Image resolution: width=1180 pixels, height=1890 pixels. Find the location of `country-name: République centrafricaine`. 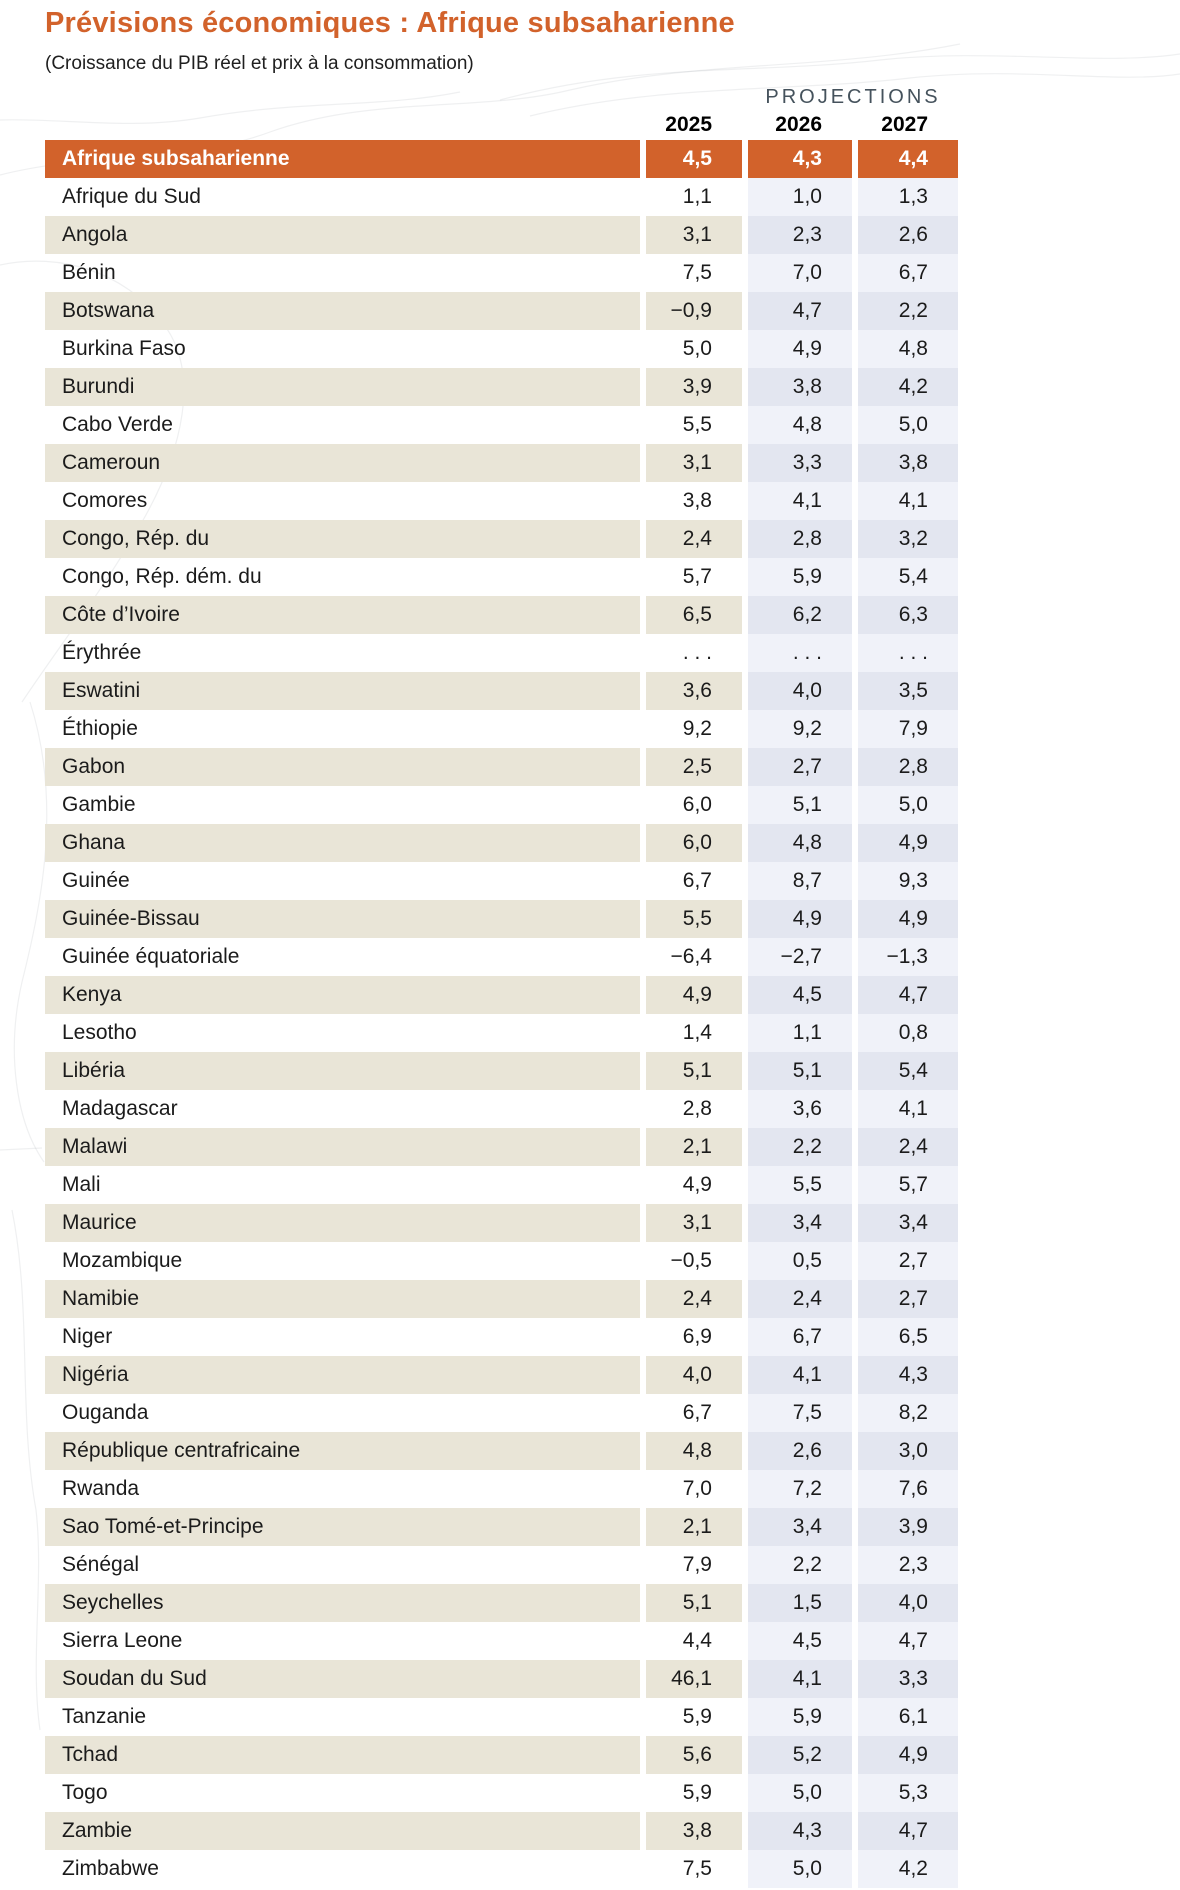

country-name: République centrafricaine is located at coordinates (342, 1451).